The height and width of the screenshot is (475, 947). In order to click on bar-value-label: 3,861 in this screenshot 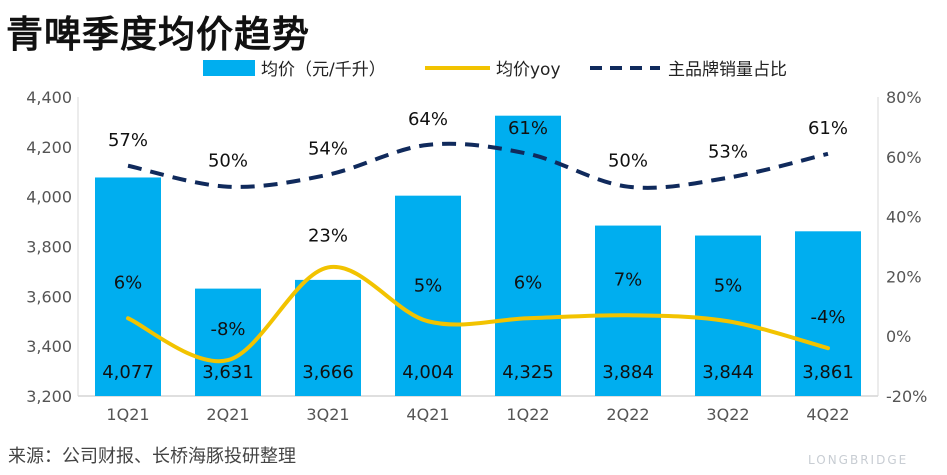, I will do `click(828, 372)`.